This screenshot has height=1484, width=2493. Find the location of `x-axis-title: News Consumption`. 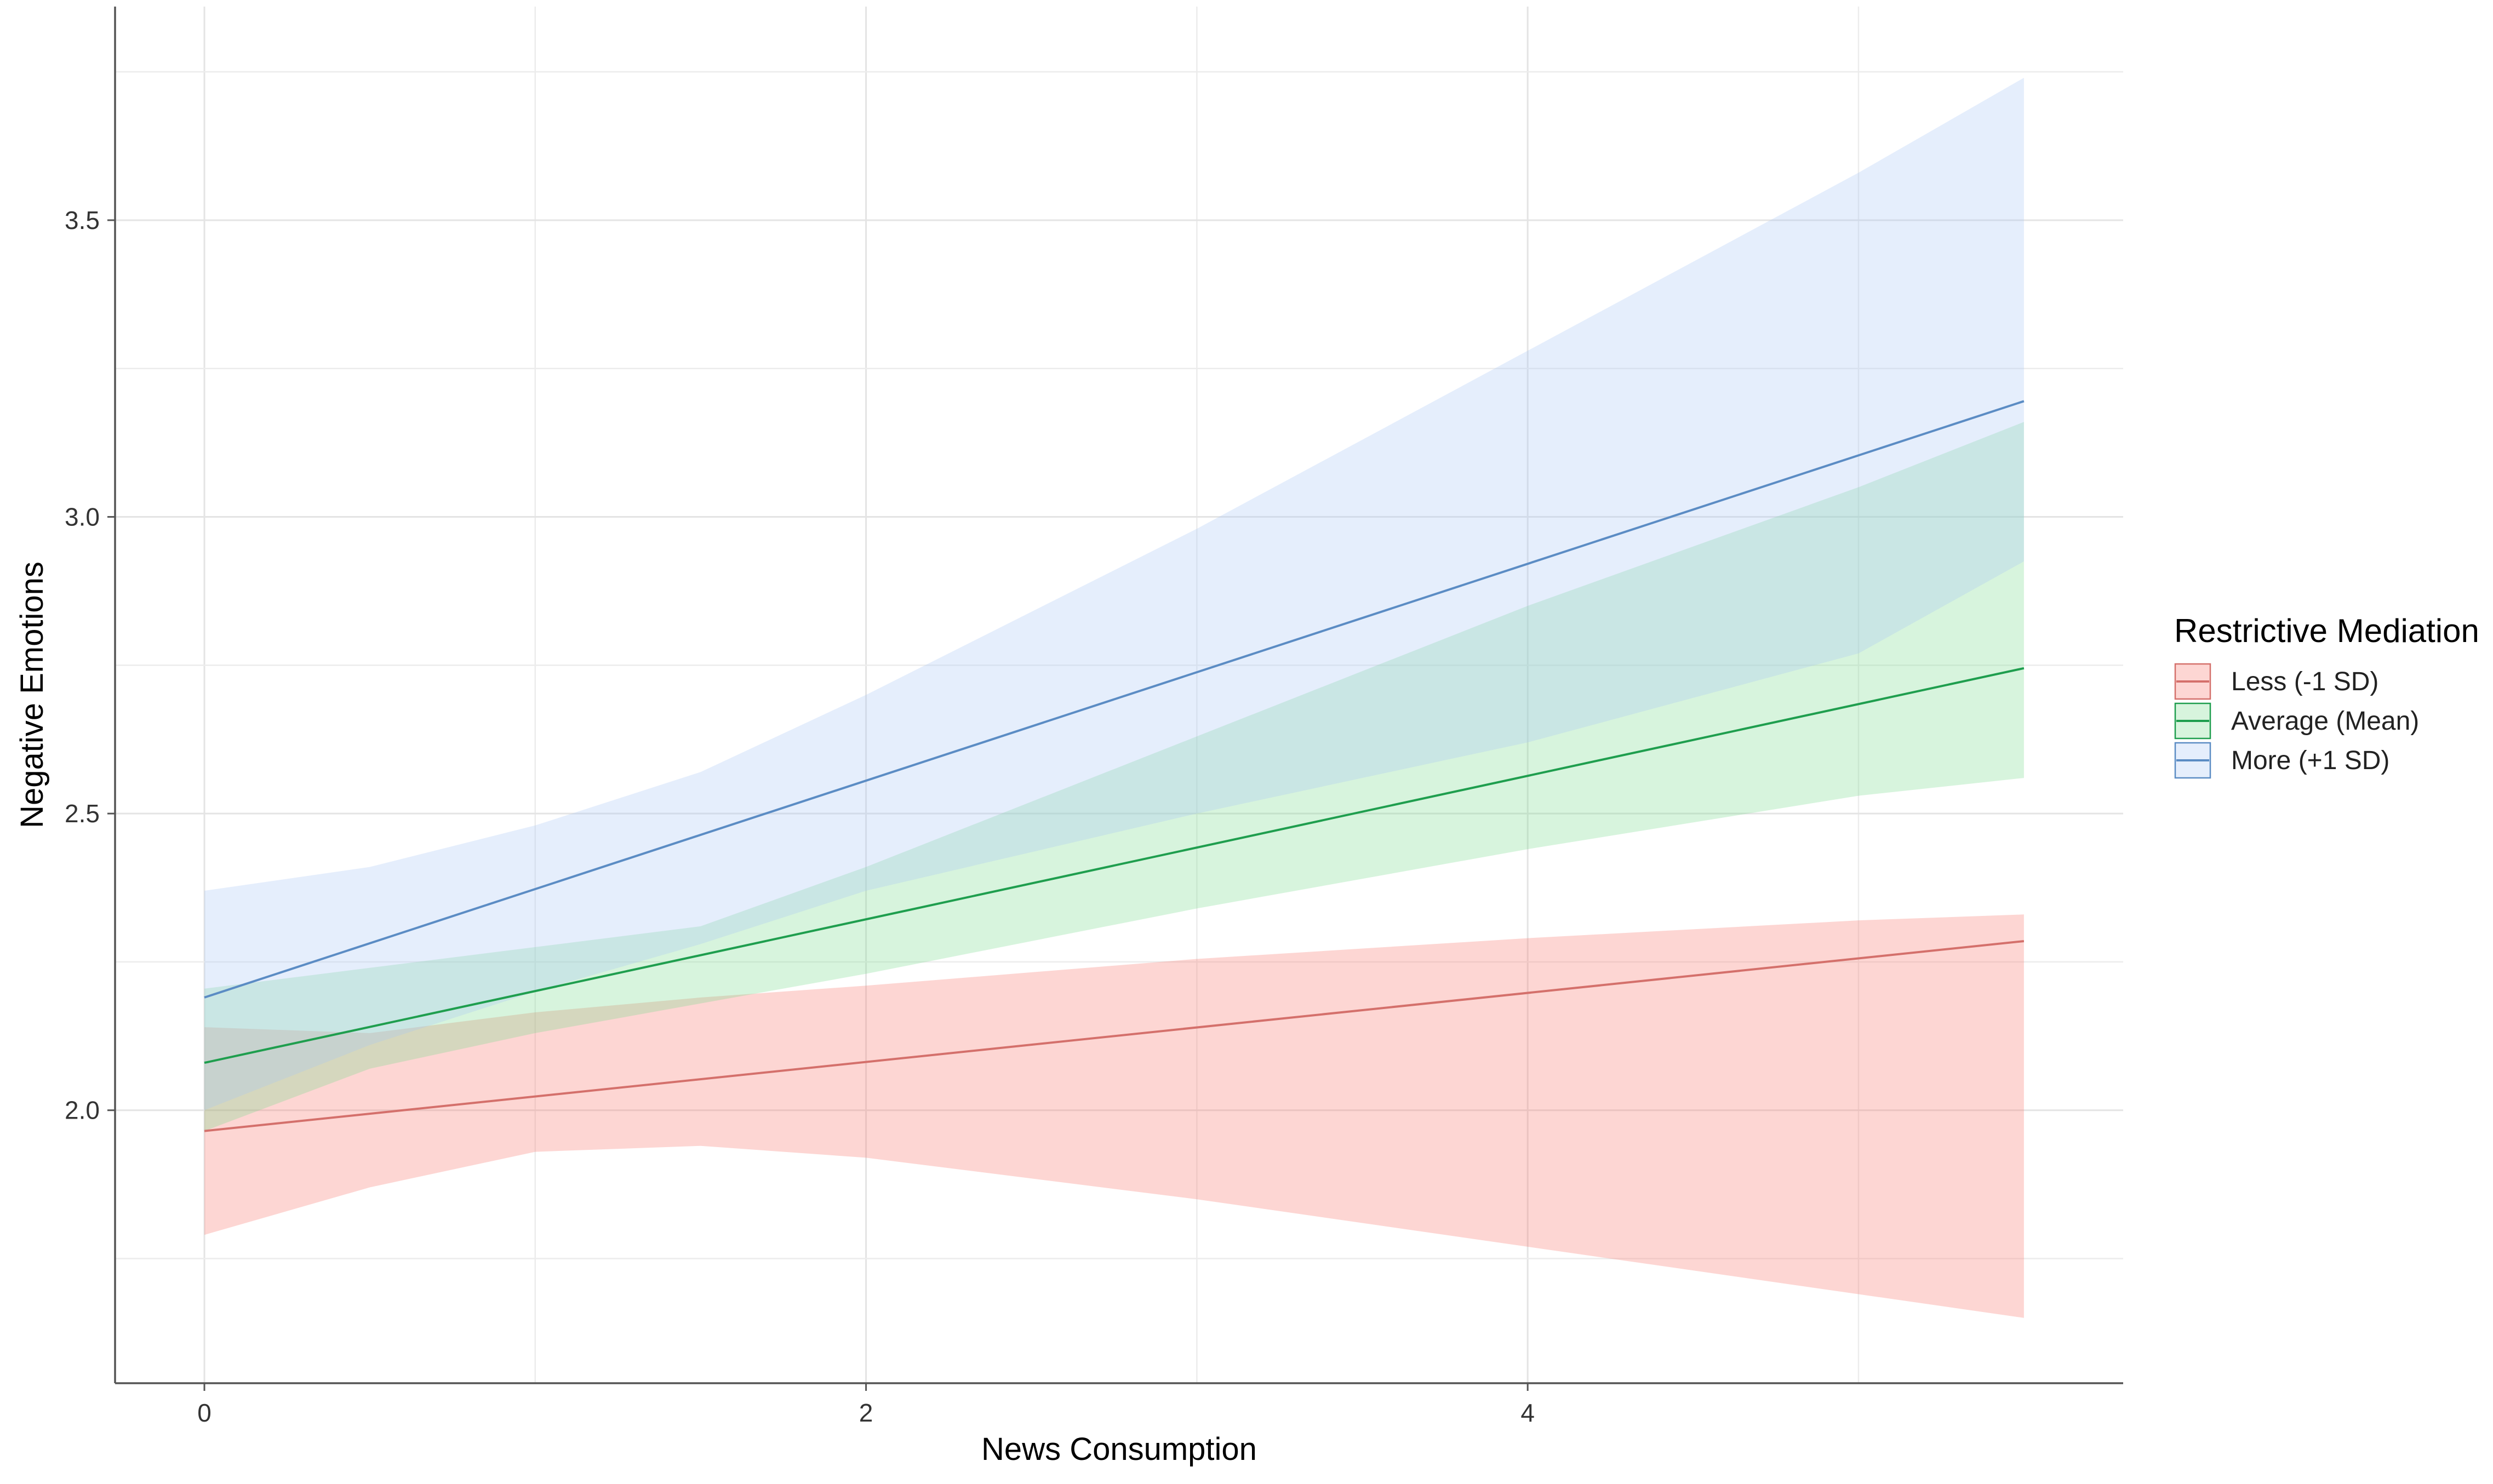

x-axis-title: News Consumption is located at coordinates (1119, 1449).